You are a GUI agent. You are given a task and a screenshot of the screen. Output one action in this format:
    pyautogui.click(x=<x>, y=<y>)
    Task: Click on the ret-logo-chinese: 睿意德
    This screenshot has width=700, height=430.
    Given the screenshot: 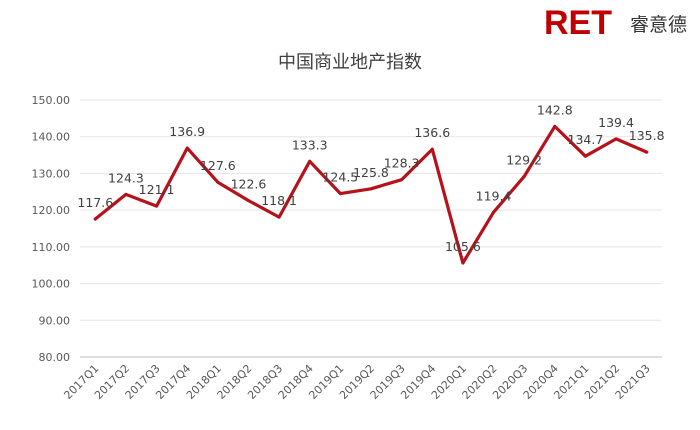 What is the action you would take?
    pyautogui.click(x=658, y=25)
    